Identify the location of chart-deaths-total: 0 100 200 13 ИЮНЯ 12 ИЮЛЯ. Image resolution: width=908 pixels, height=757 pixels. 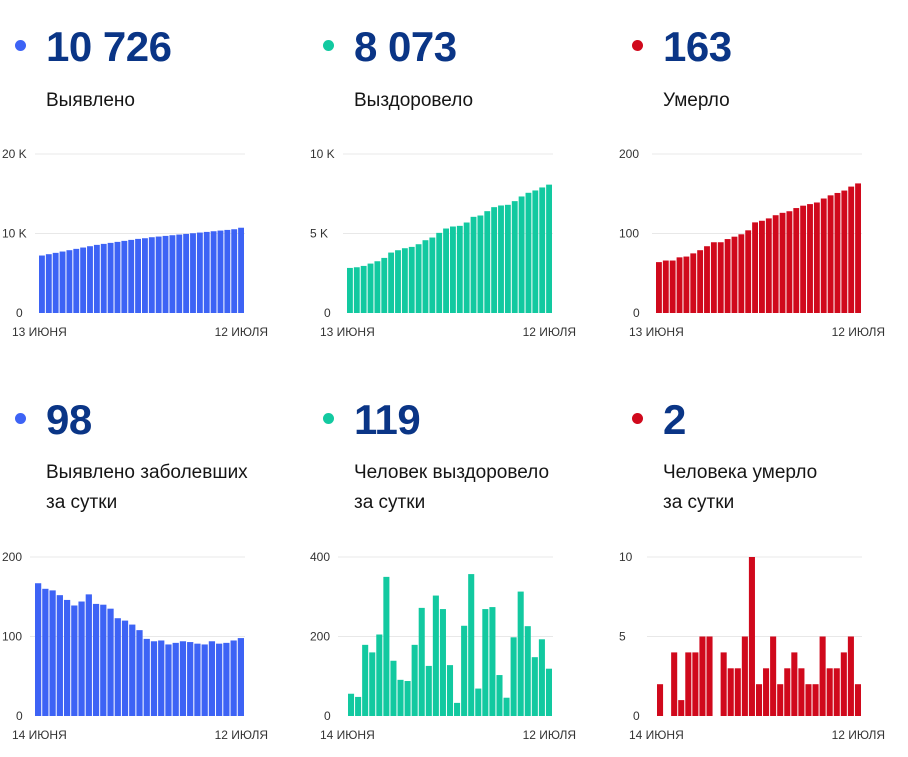
(752, 243).